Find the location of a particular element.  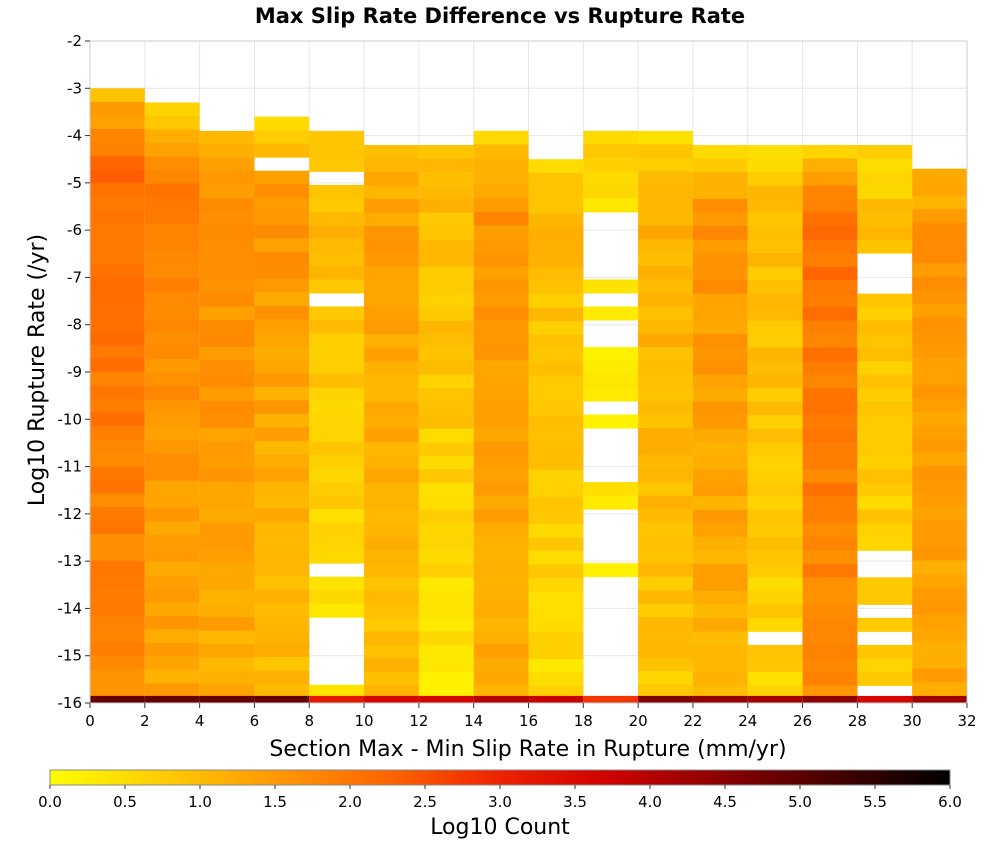

y-tick-label: -9 is located at coordinates (74, 372).